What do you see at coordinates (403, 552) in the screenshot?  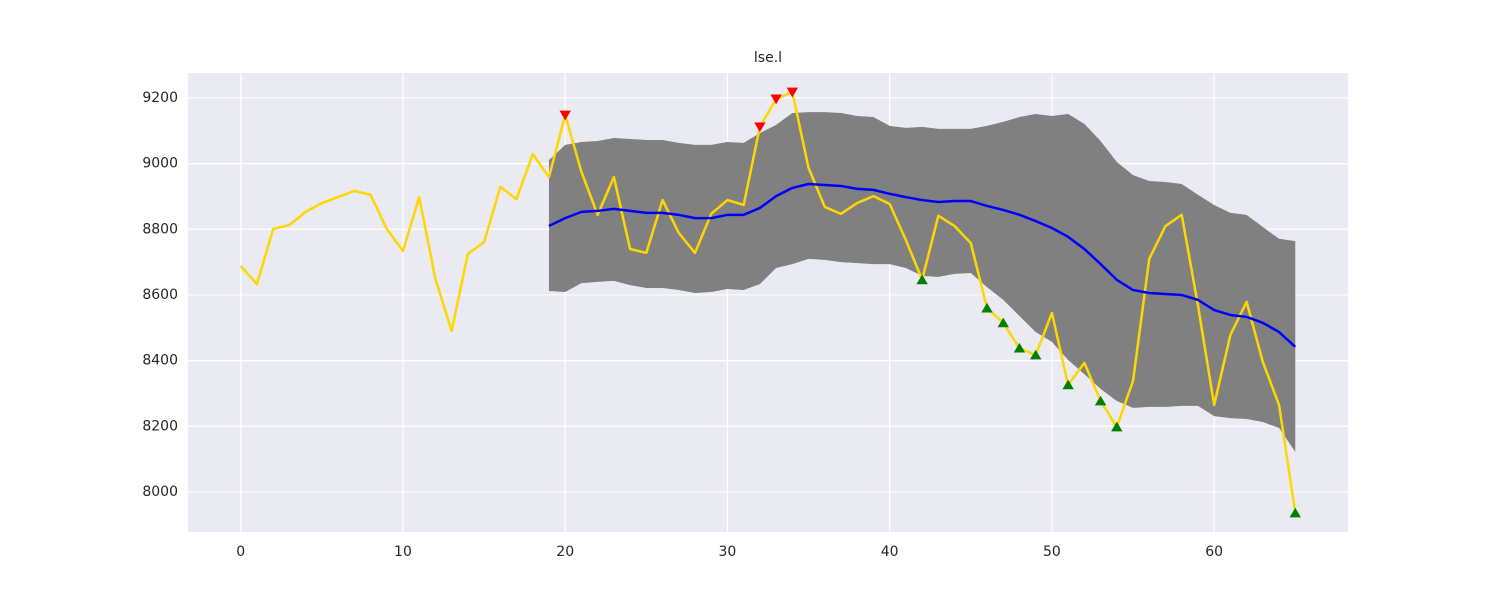 I see `x-tick-label: 10` at bounding box center [403, 552].